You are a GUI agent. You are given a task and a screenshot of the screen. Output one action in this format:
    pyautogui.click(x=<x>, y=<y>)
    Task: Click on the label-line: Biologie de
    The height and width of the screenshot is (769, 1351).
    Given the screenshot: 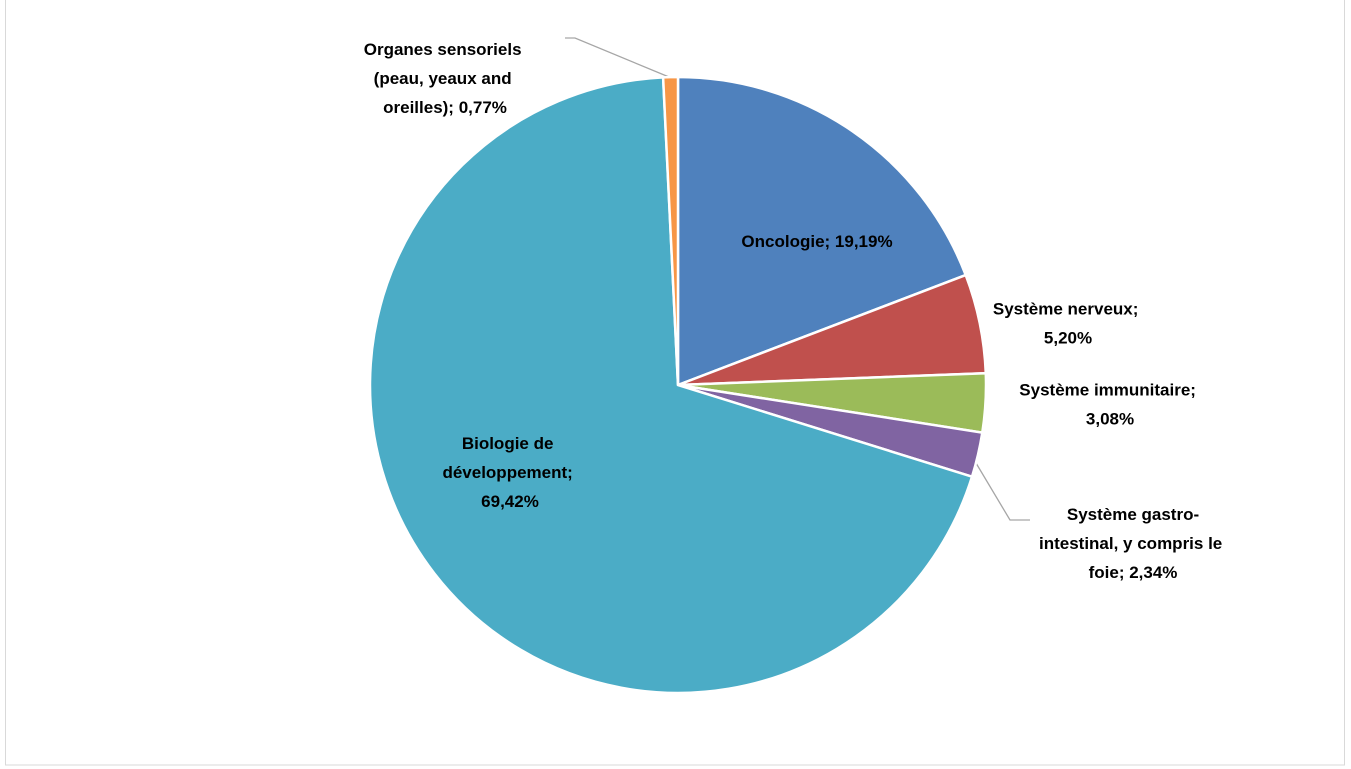 What is the action you would take?
    pyautogui.click(x=510, y=443)
    